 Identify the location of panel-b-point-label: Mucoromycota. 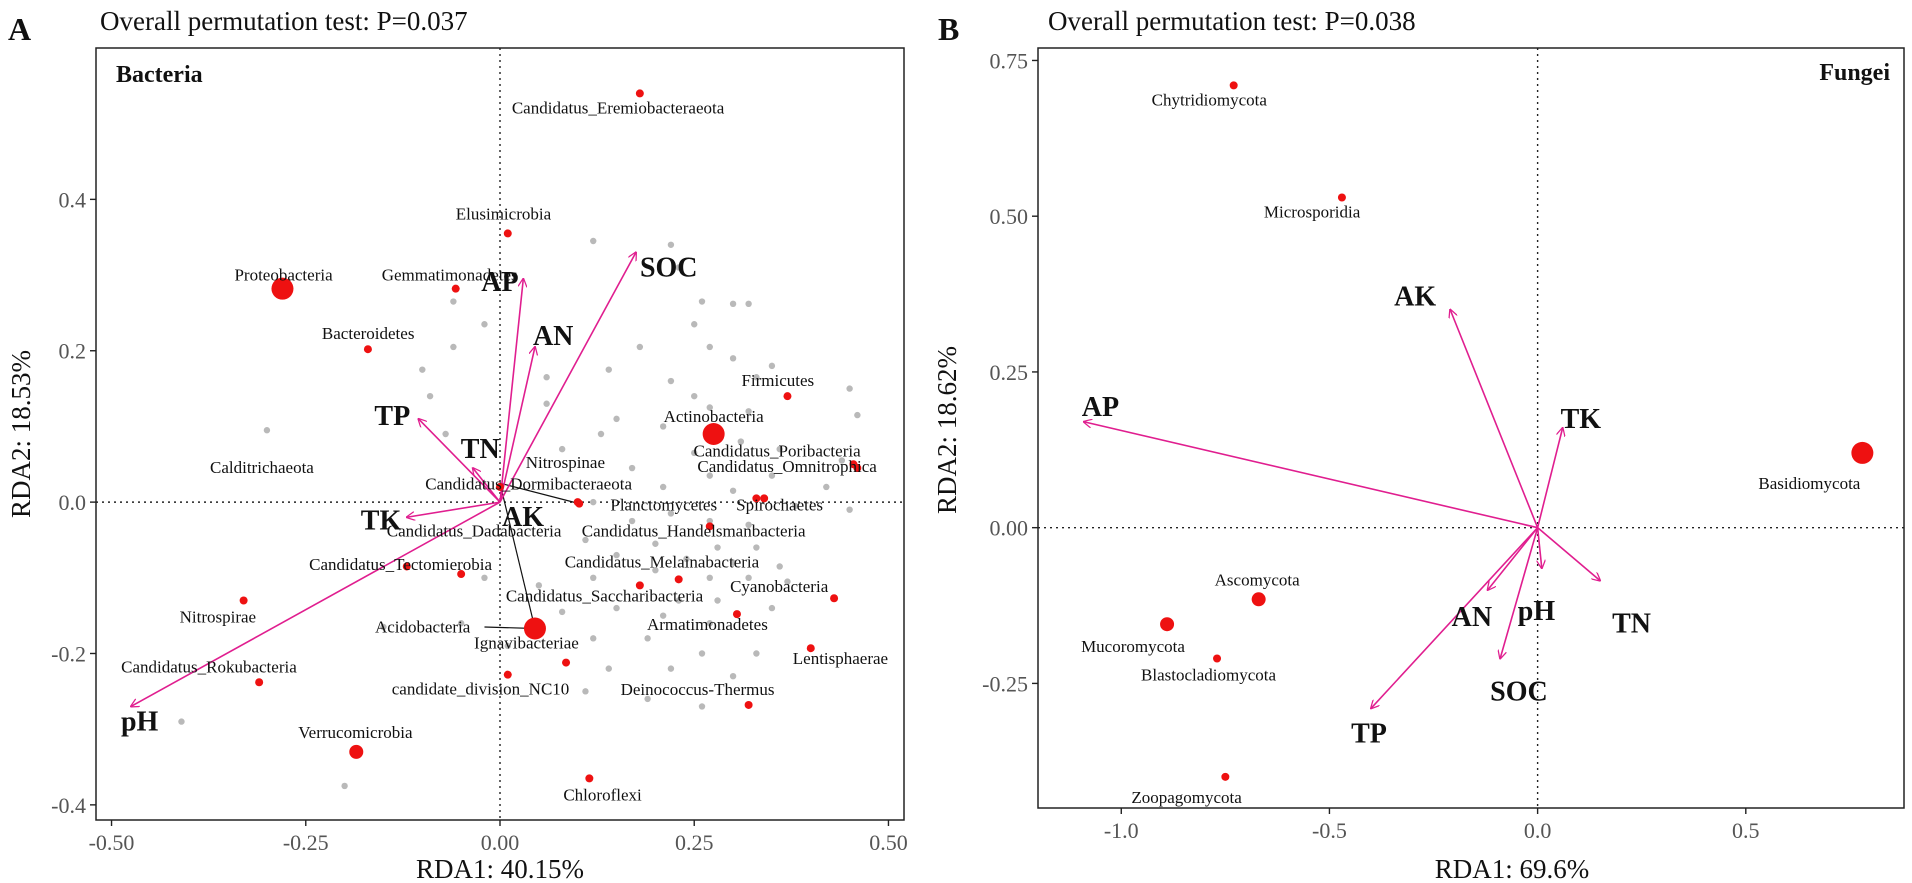
(1133, 646).